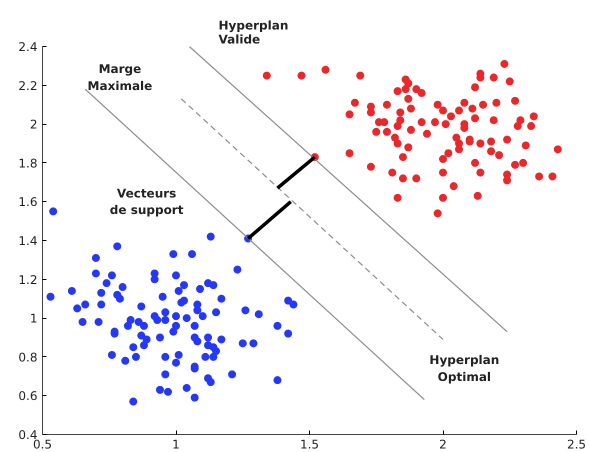 This screenshot has height=452, width=590. Describe the element at coordinates (28, 85) in the screenshot. I see `y-tick-label: 2.2` at that location.